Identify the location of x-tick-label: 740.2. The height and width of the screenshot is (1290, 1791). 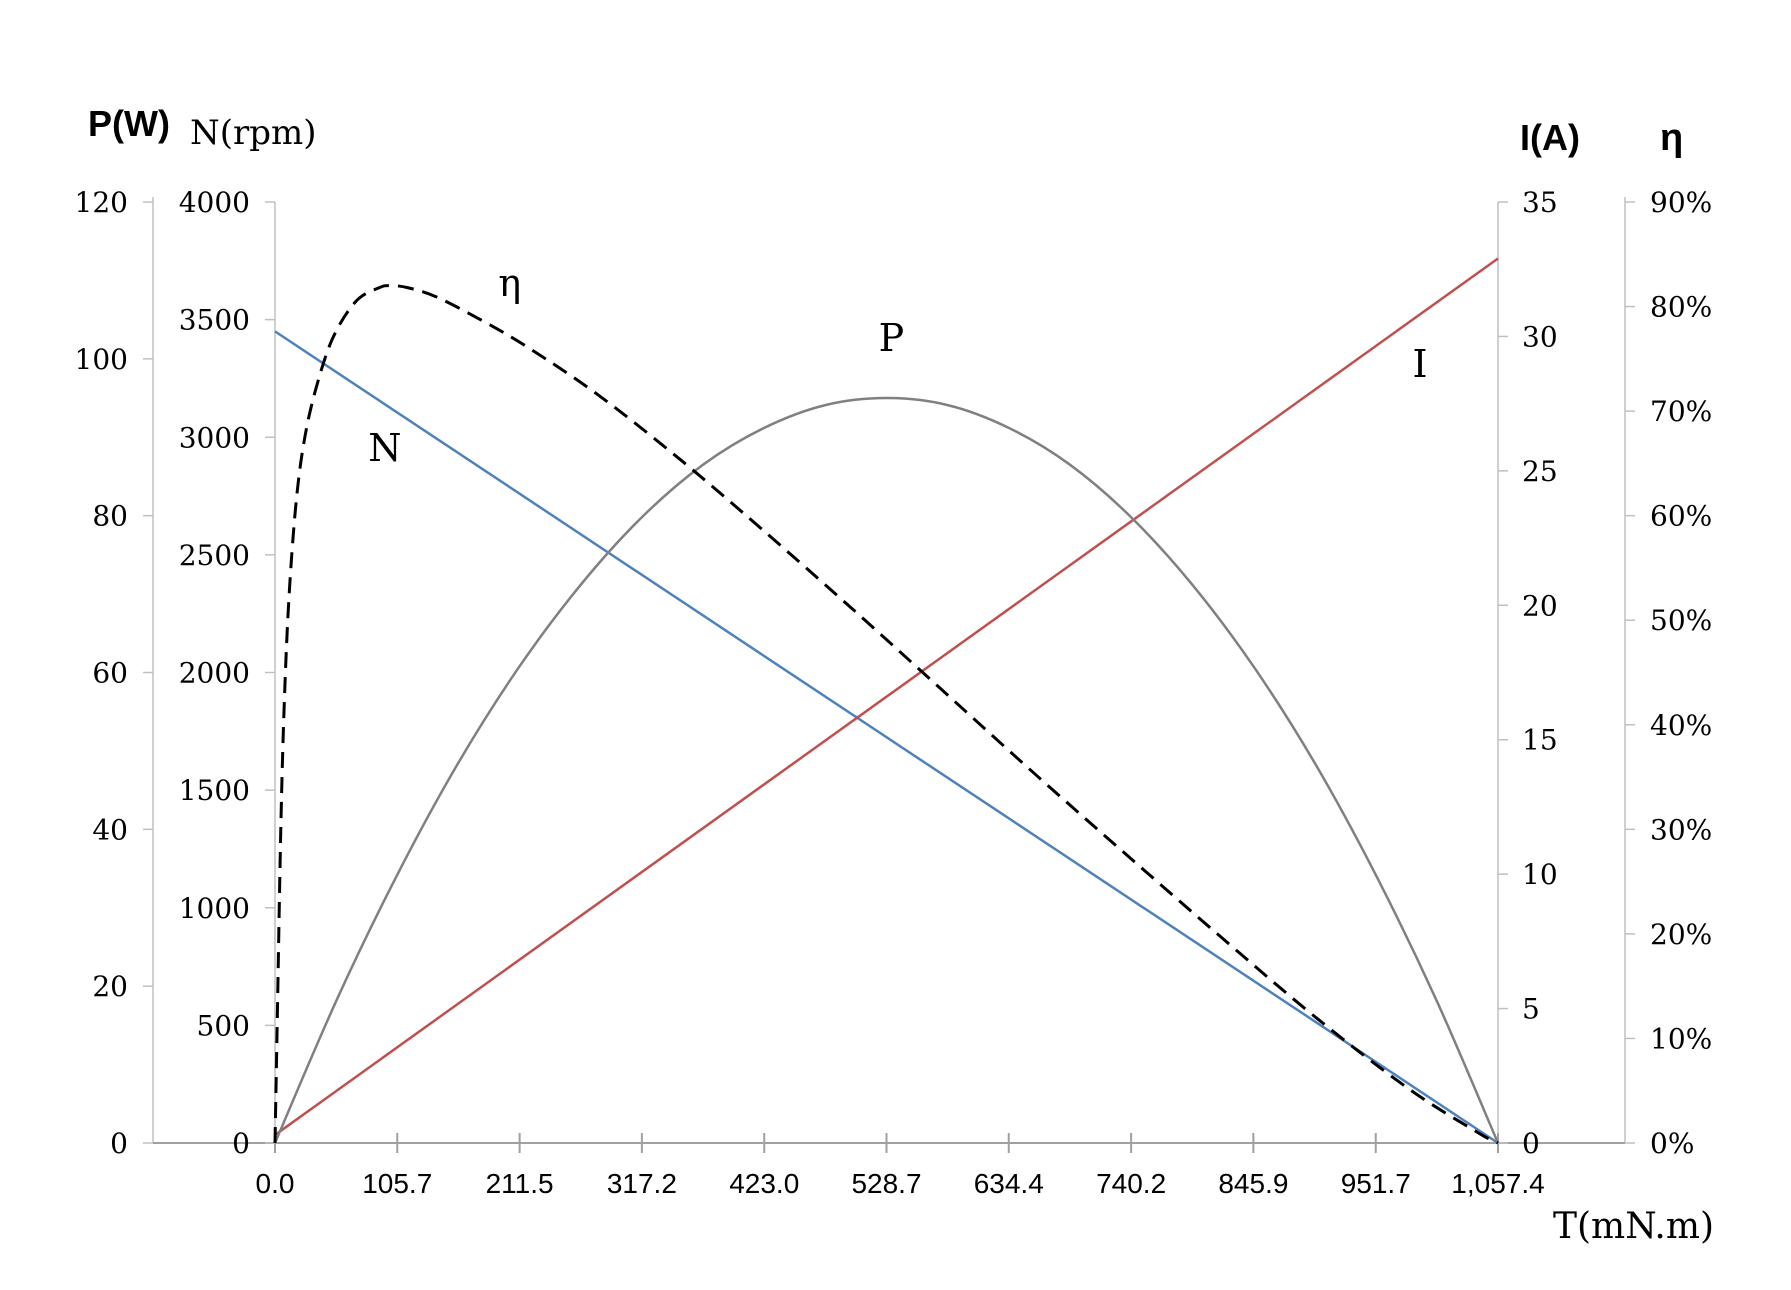
(1131, 1183).